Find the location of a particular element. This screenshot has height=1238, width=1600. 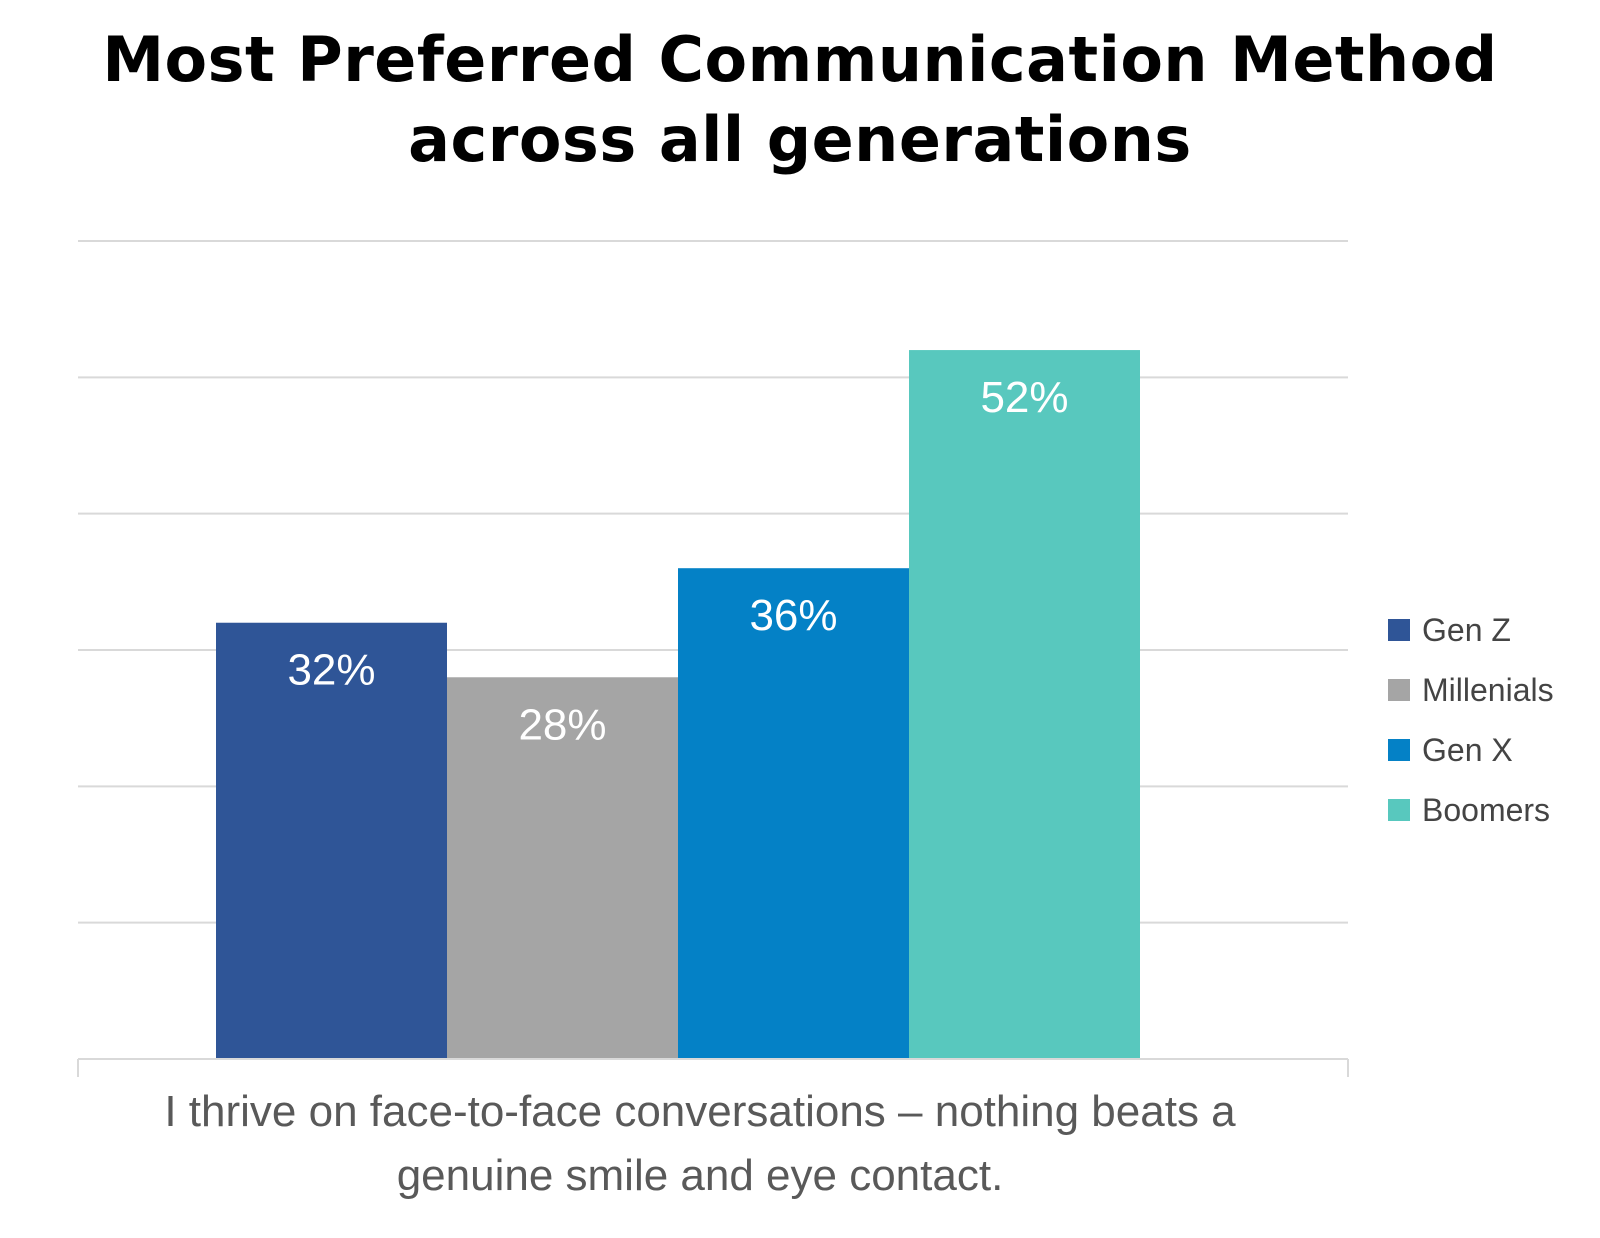

legend-swatch-gen-z is located at coordinates (1399, 630).